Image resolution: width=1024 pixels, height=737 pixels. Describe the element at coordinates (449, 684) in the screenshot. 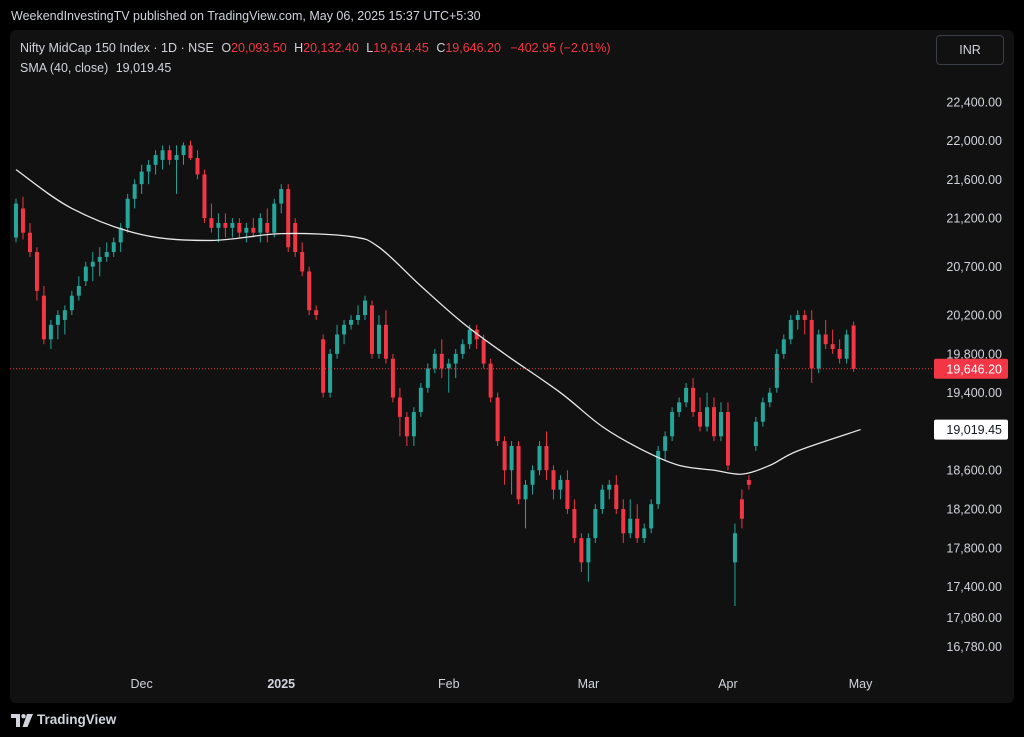

I see `x-tick-label: Feb` at that location.